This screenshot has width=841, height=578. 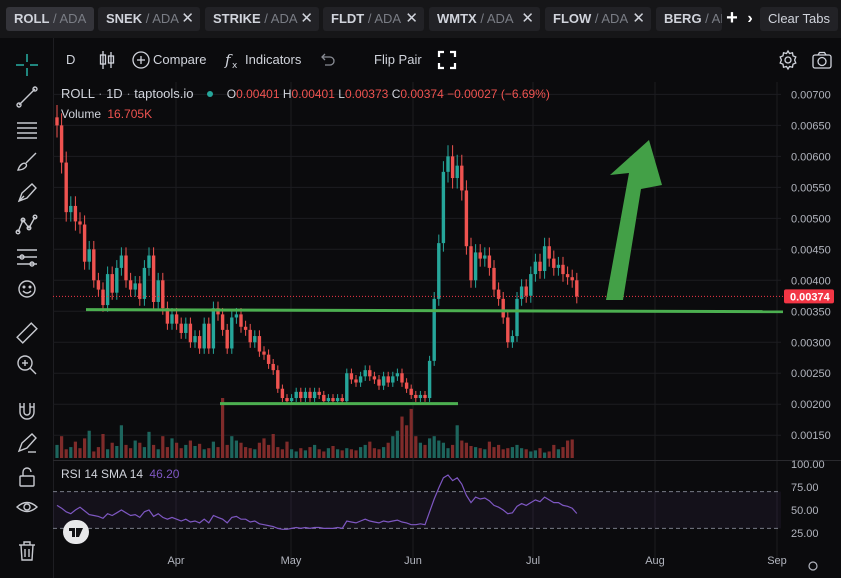 What do you see at coordinates (27, 308) in the screenshot?
I see `drawing-toolbar` at bounding box center [27, 308].